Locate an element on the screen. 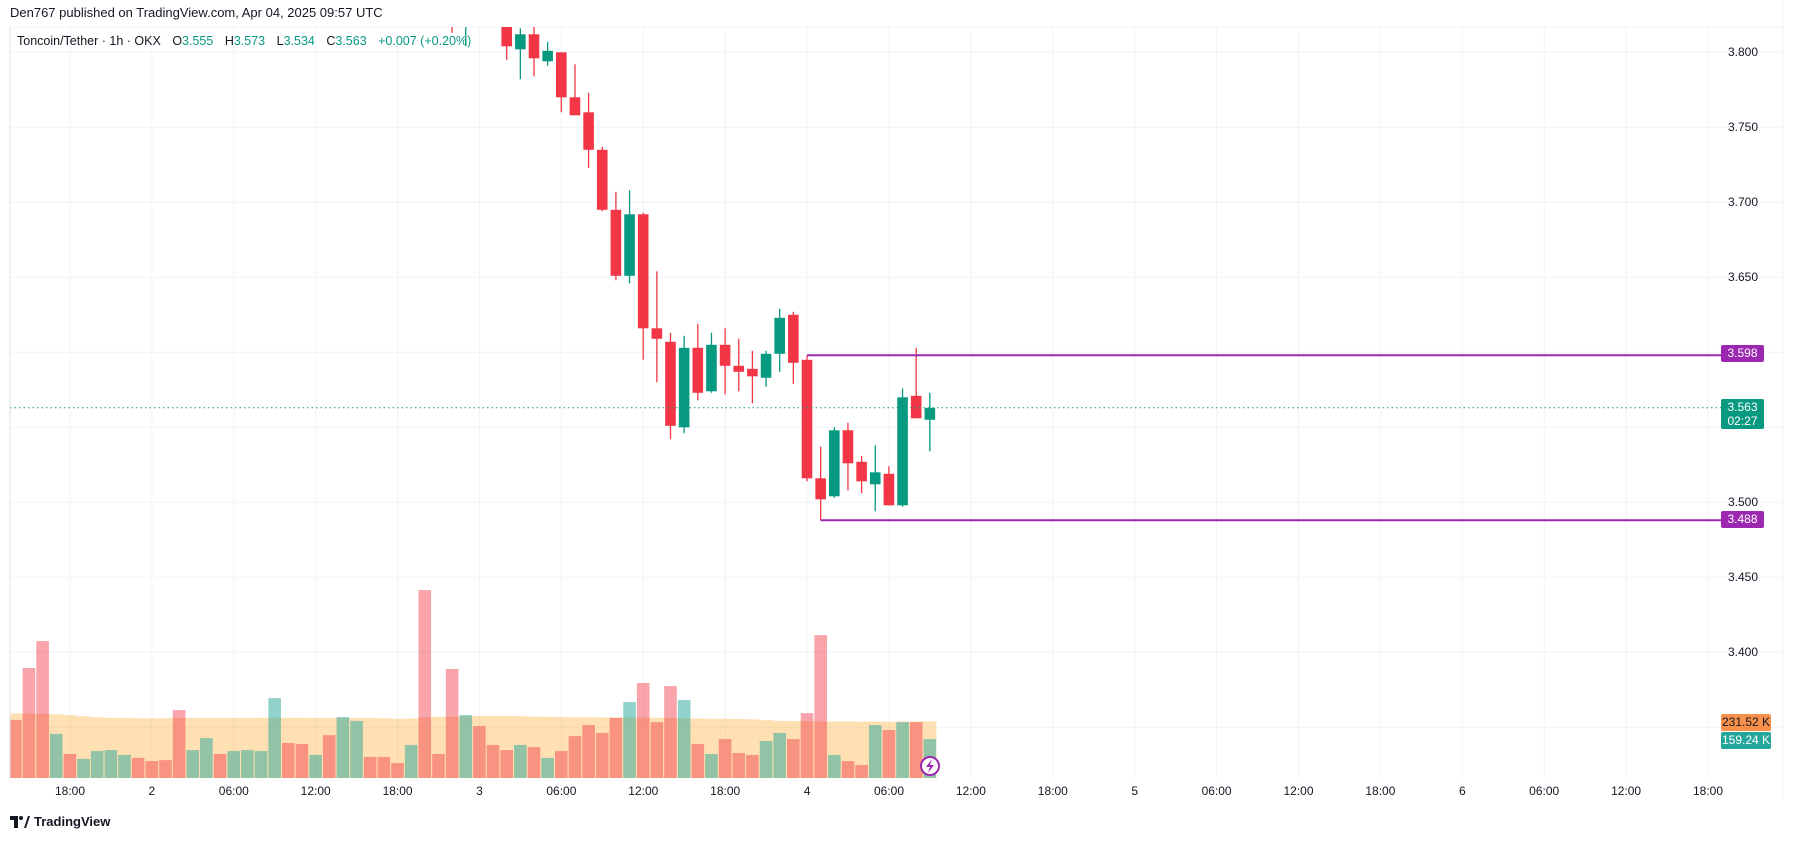 The image size is (1794, 841). price-tick: 3.650 is located at coordinates (1743, 277).